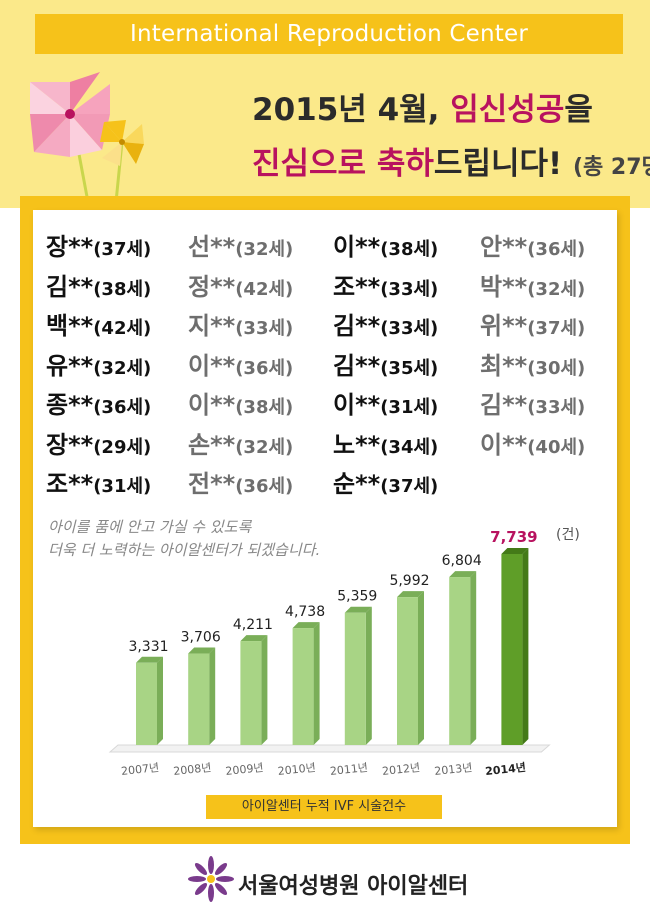 Image resolution: width=650 pixels, height=919 pixels. I want to click on flower-logo-icon, so click(211, 879).